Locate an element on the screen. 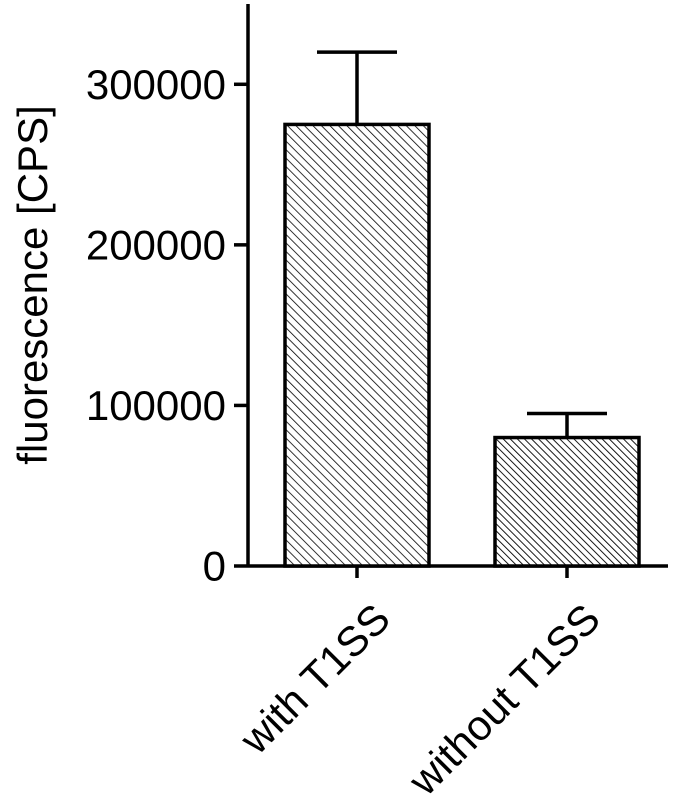 The width and height of the screenshot is (675, 801). x-tick-label: without T1SS is located at coordinates (504, 698).